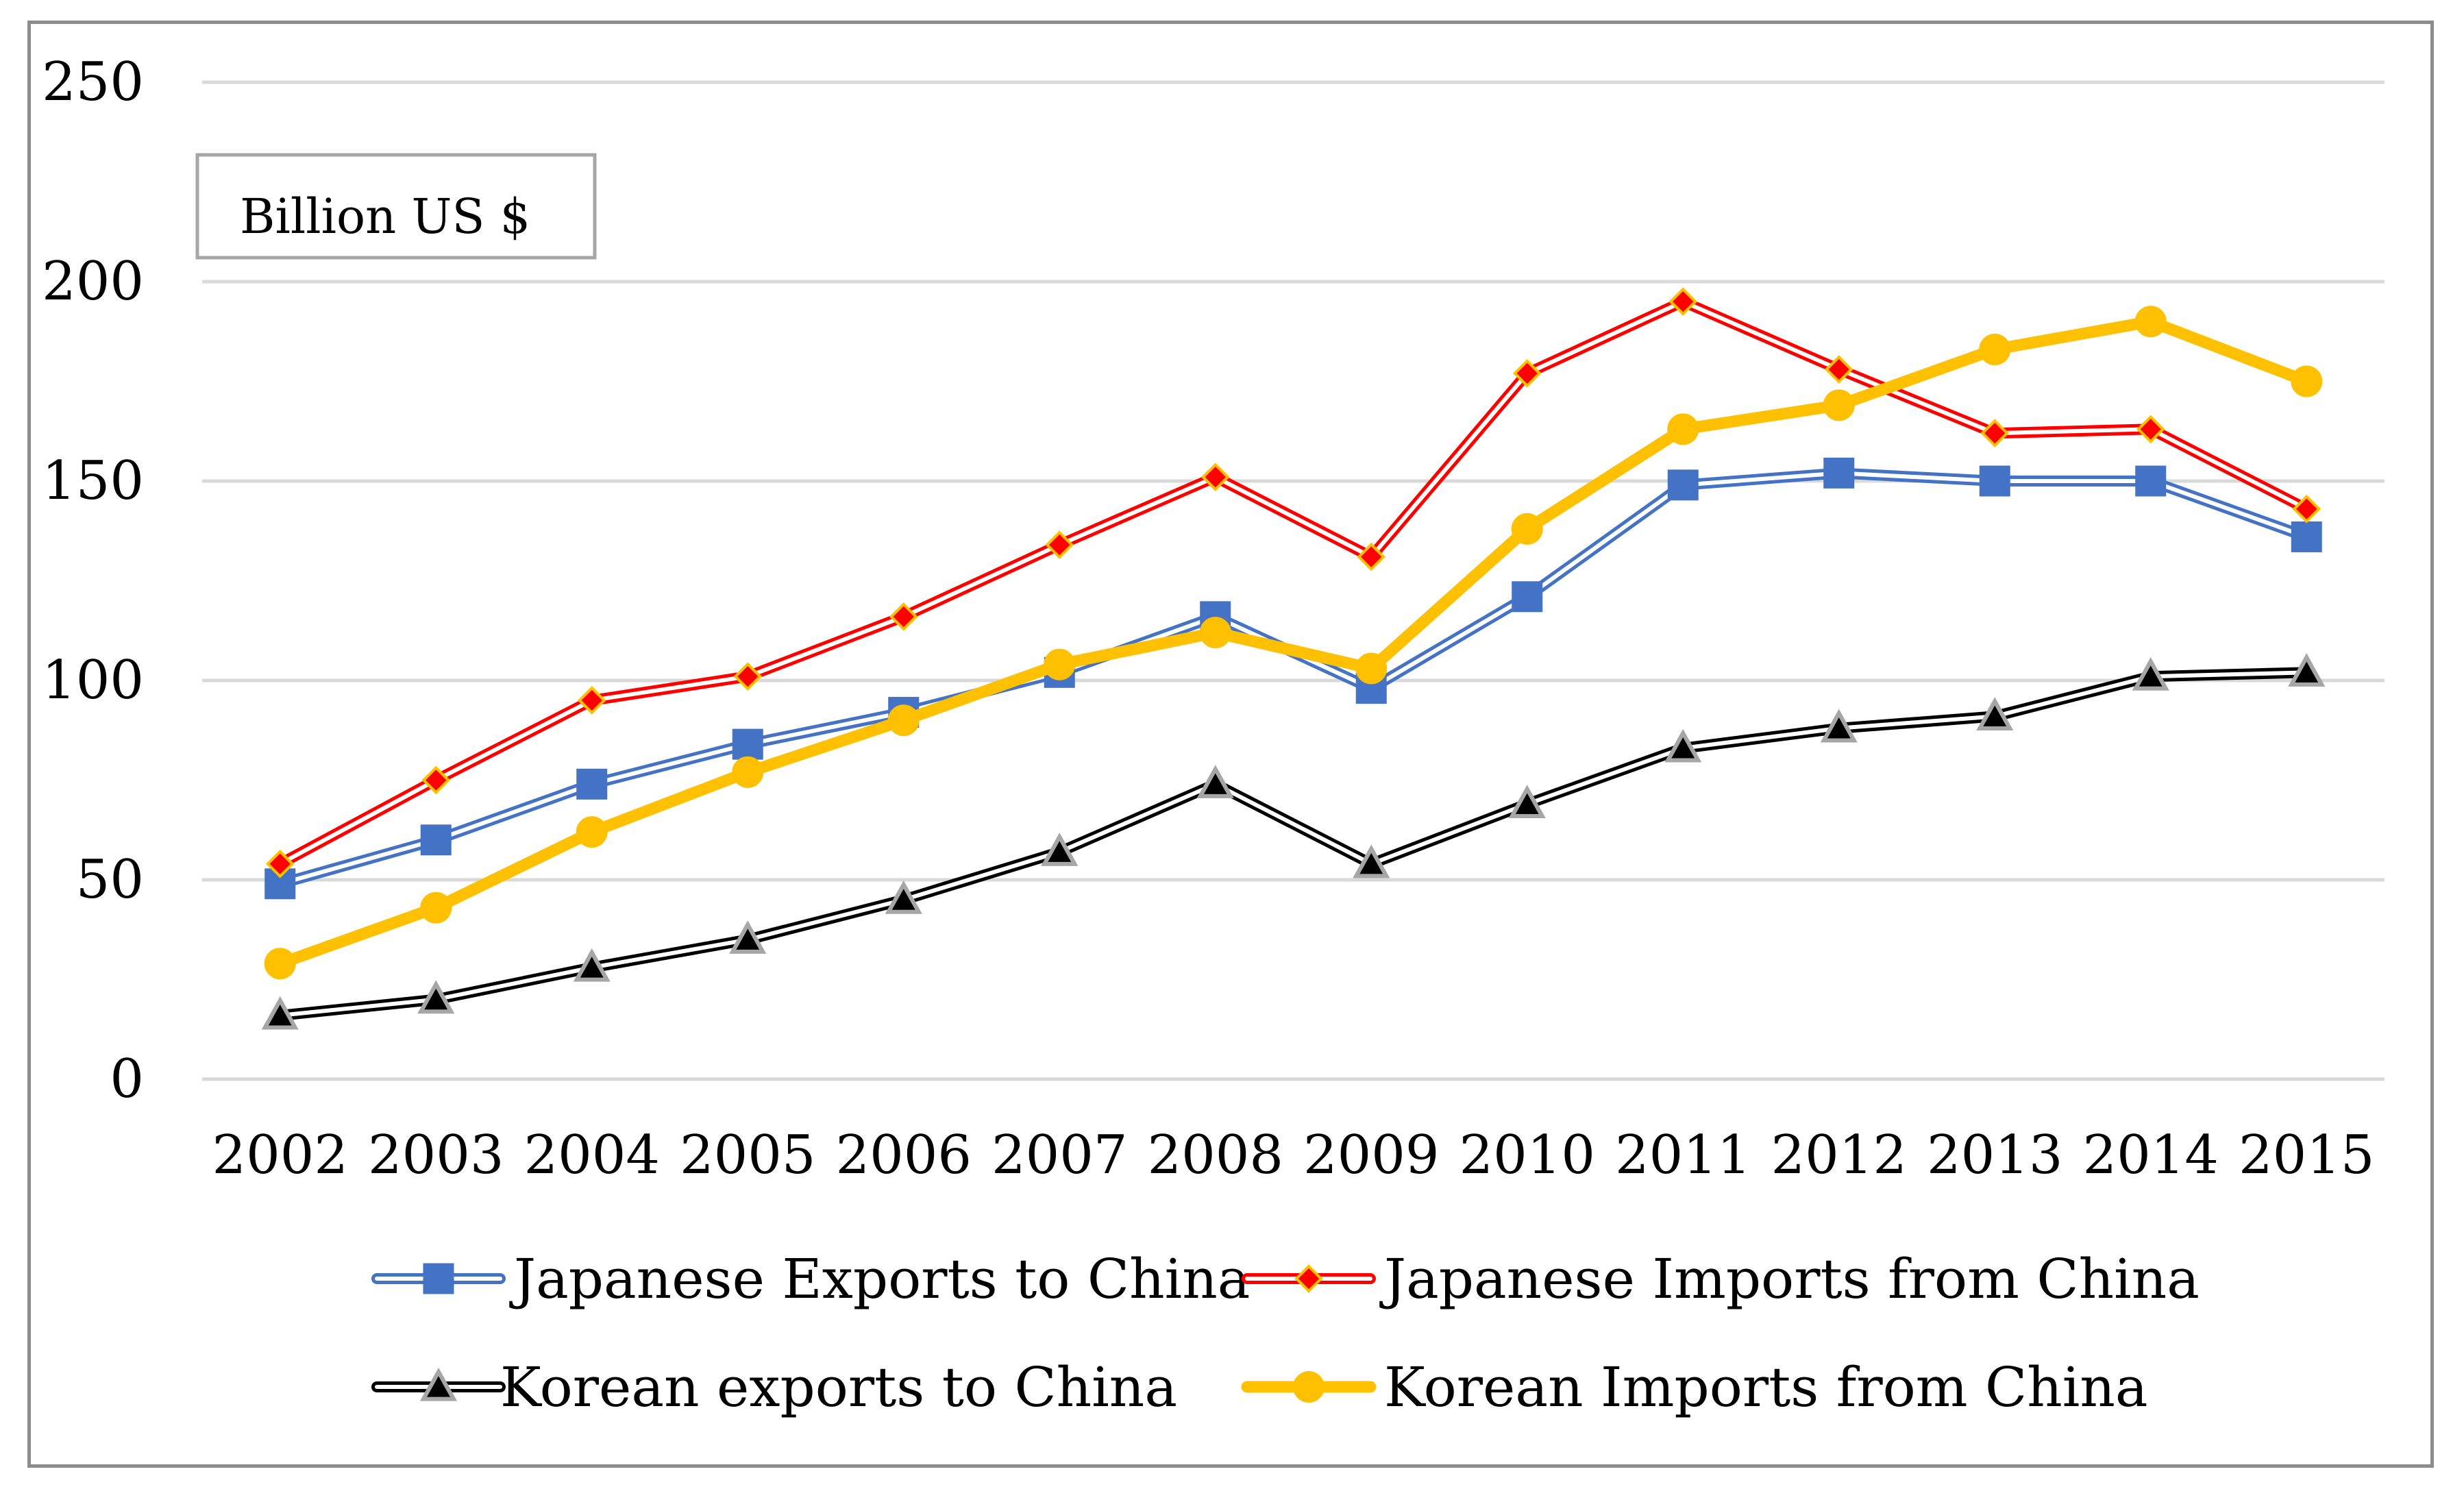 This screenshot has height=1489, width=2464. What do you see at coordinates (93, 580) in the screenshot?
I see `y-axis-tick-labels: 0 50 100 150 200 250` at bounding box center [93, 580].